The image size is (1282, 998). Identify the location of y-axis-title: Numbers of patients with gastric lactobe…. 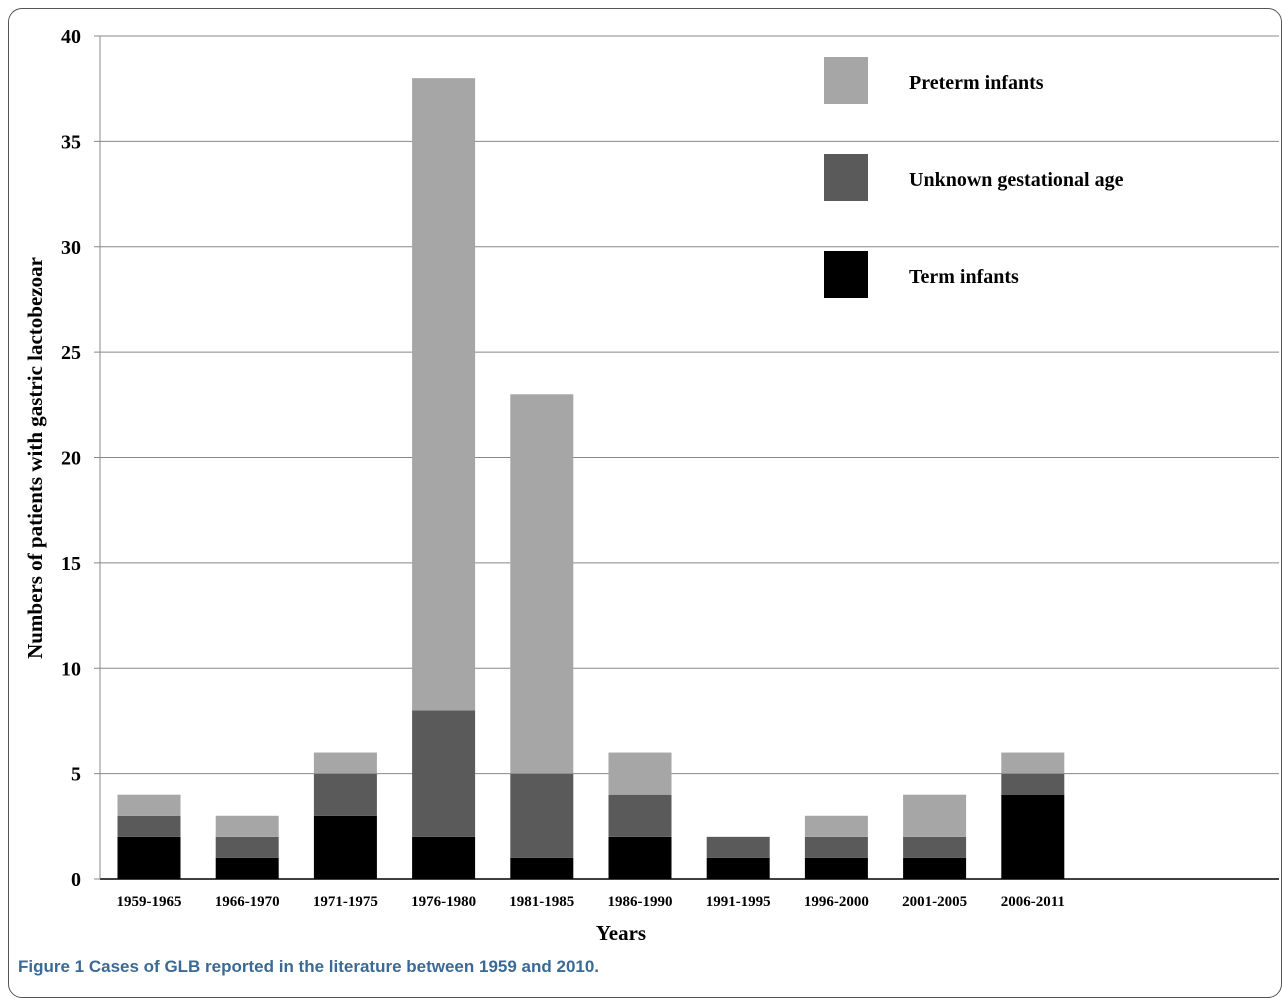
(35, 458).